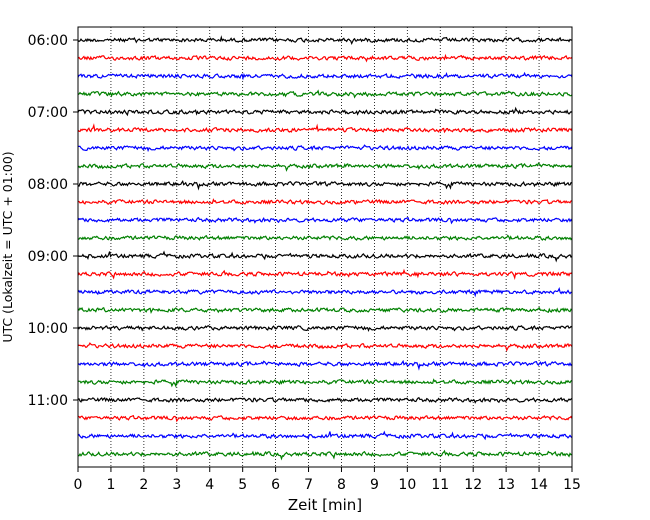  I want to click on x-tick-label: 12, so click(473, 485).